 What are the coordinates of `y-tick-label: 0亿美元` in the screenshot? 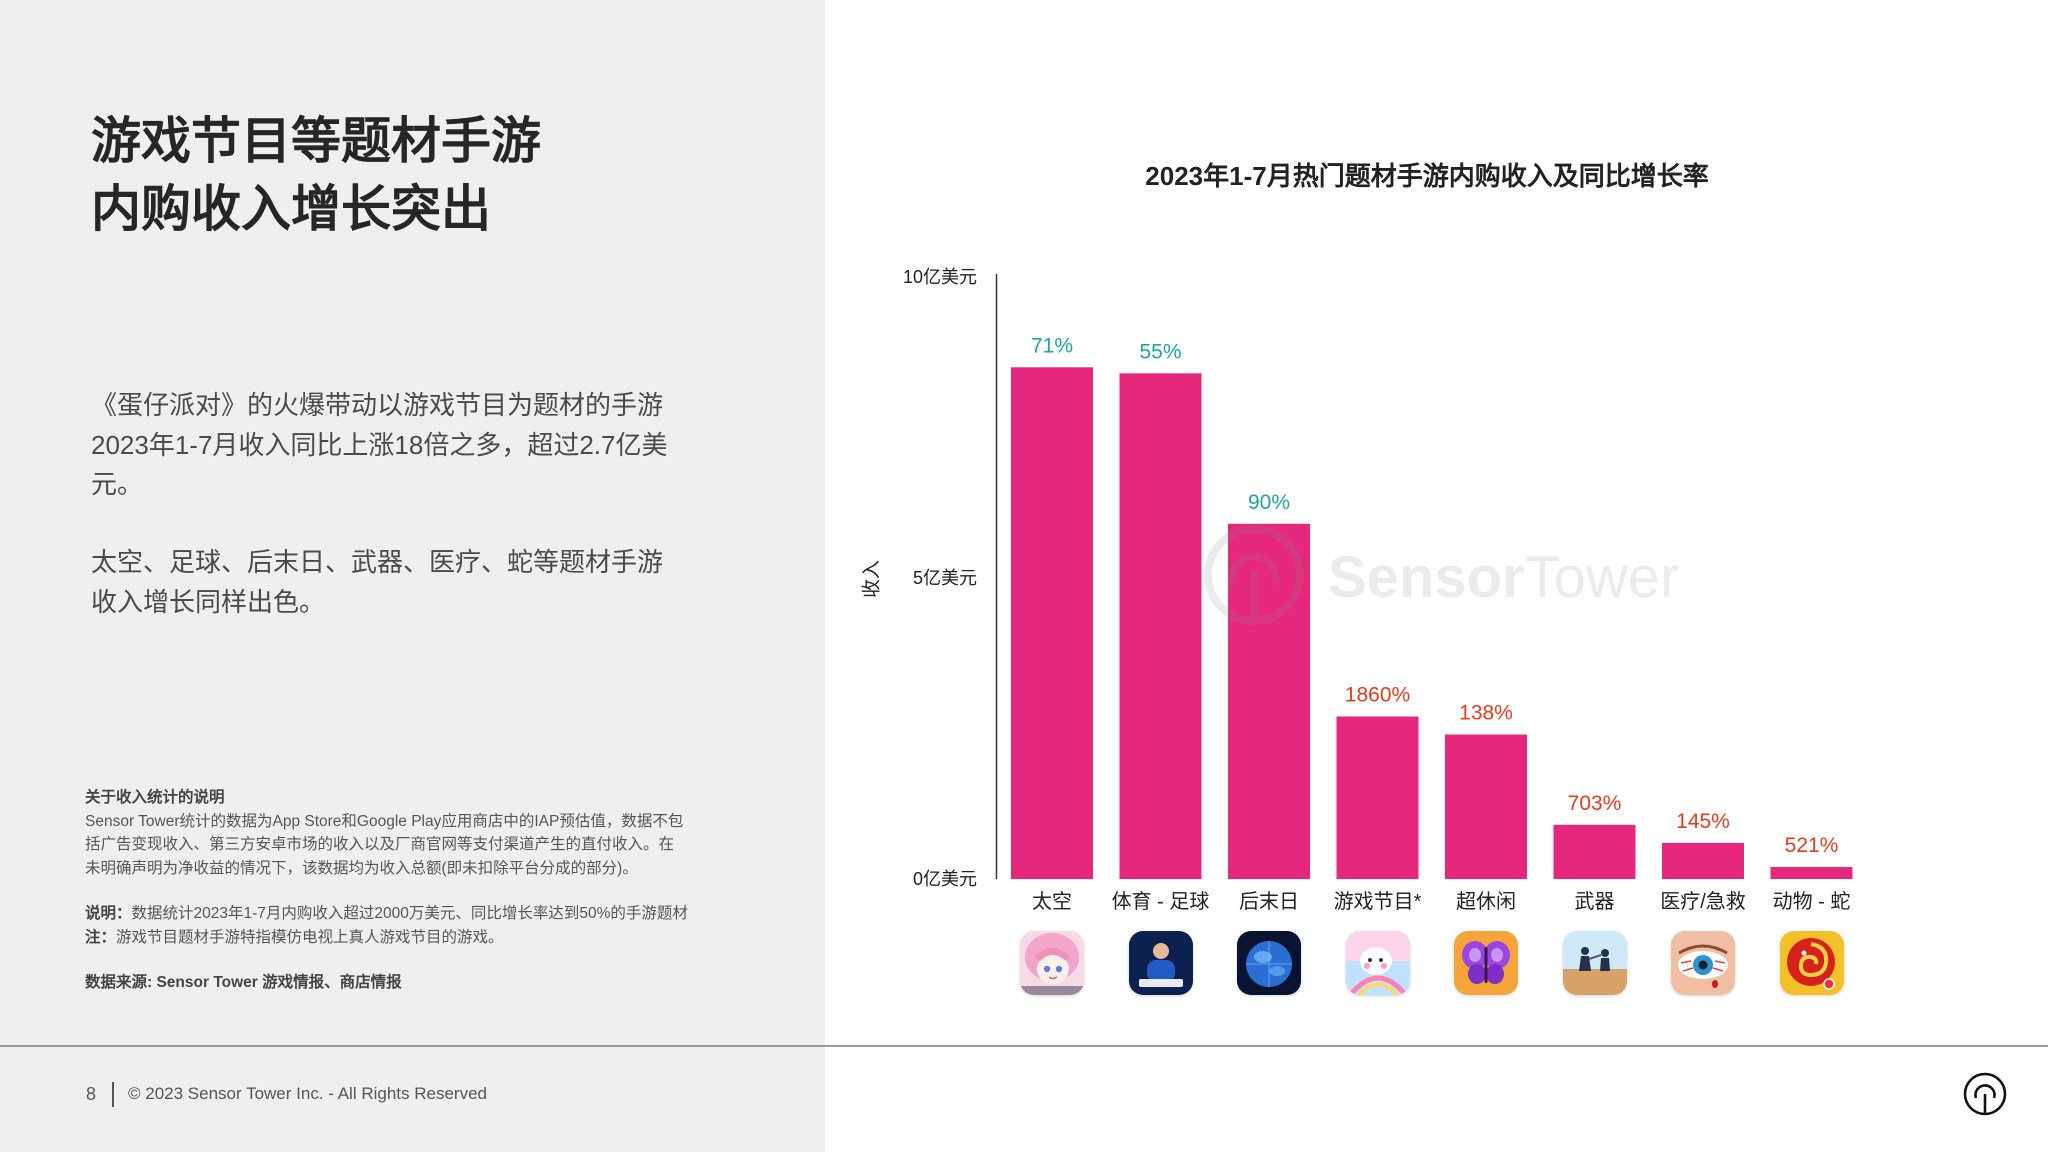 It's located at (945, 879).